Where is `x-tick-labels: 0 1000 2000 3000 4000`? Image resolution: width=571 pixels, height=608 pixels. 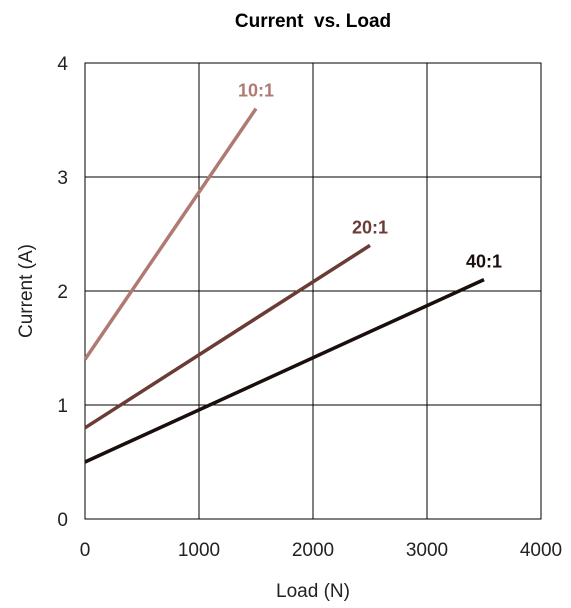
x-tick-labels: 0 1000 2000 3000 4000 is located at coordinates (321, 550).